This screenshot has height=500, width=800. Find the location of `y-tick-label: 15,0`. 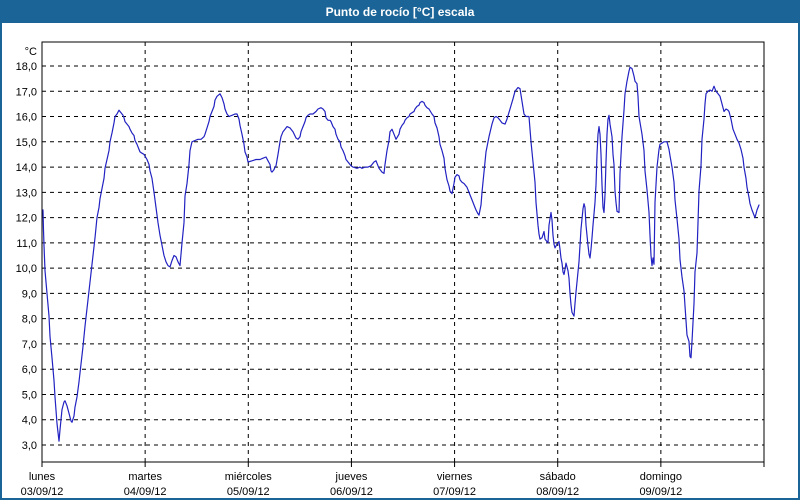

y-tick-label: 15,0 is located at coordinates (26, 143).